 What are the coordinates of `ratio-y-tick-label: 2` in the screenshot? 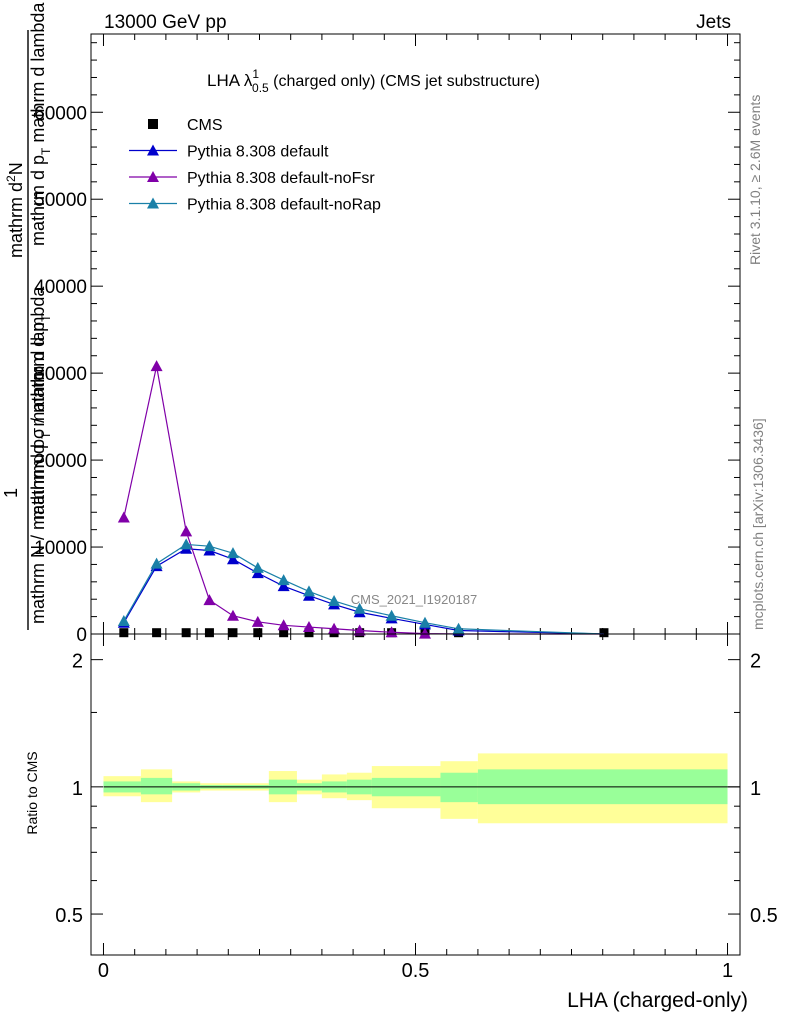 It's located at (77, 662).